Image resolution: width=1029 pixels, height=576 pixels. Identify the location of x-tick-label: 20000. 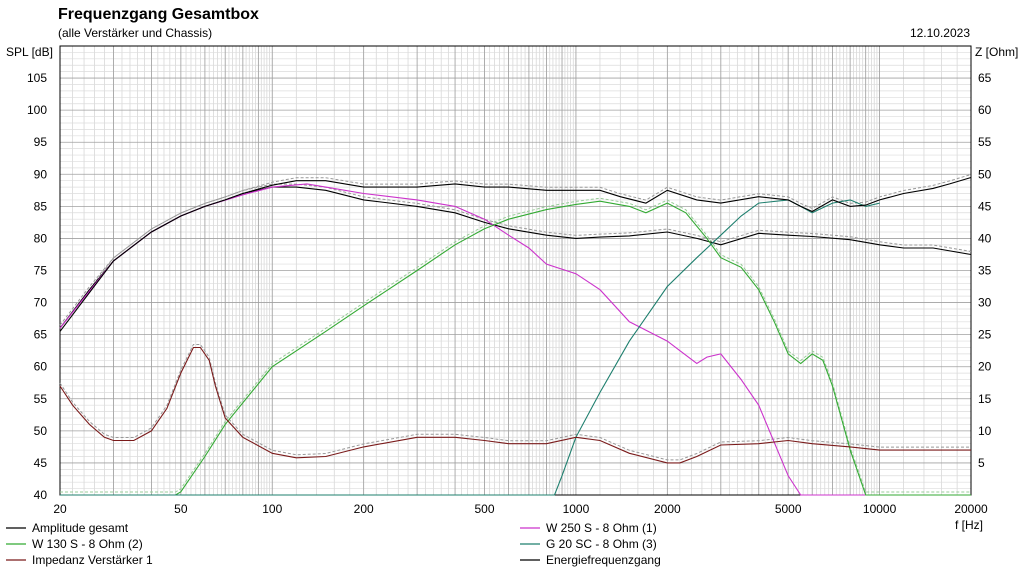
(971, 509).